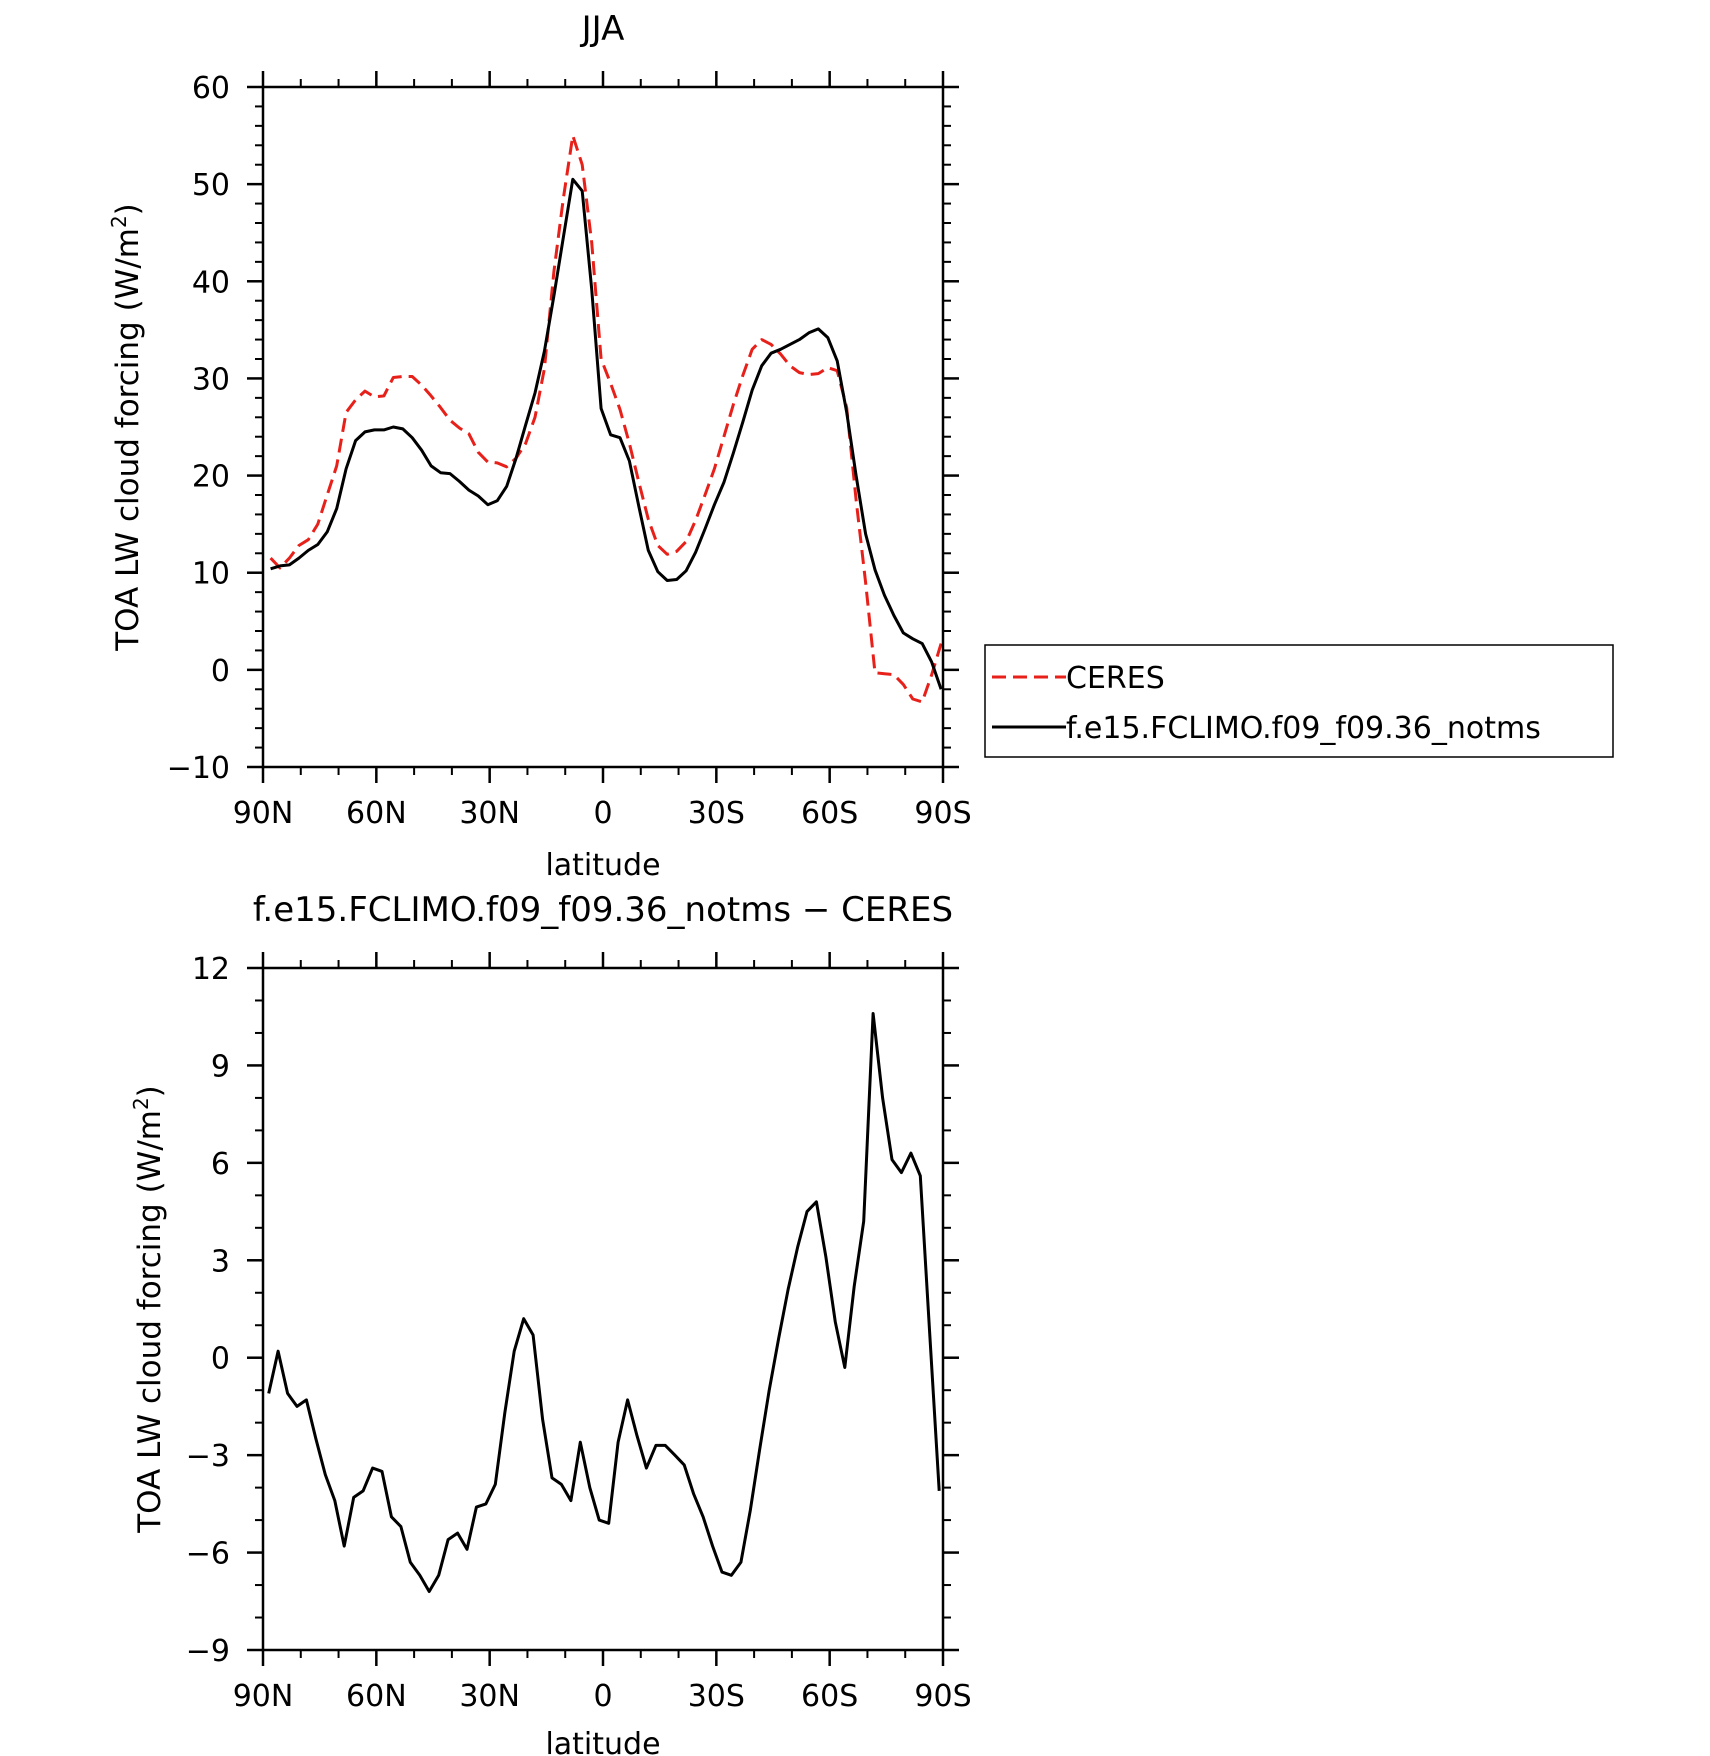  What do you see at coordinates (211, 379) in the screenshot?
I see `top-y-tick-label: 30` at bounding box center [211, 379].